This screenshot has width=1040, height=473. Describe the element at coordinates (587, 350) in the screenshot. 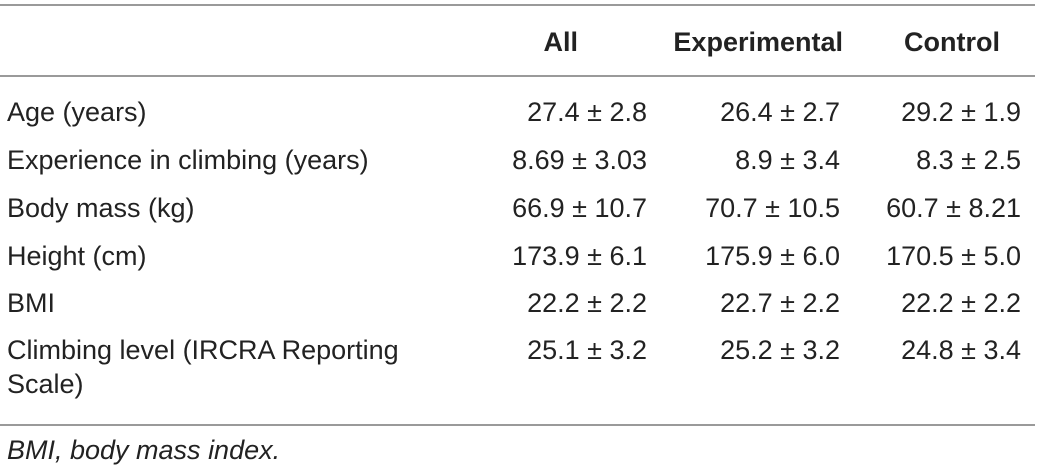

I see `cell-climbing-level-all: 25.1 ± 3.2` at that location.